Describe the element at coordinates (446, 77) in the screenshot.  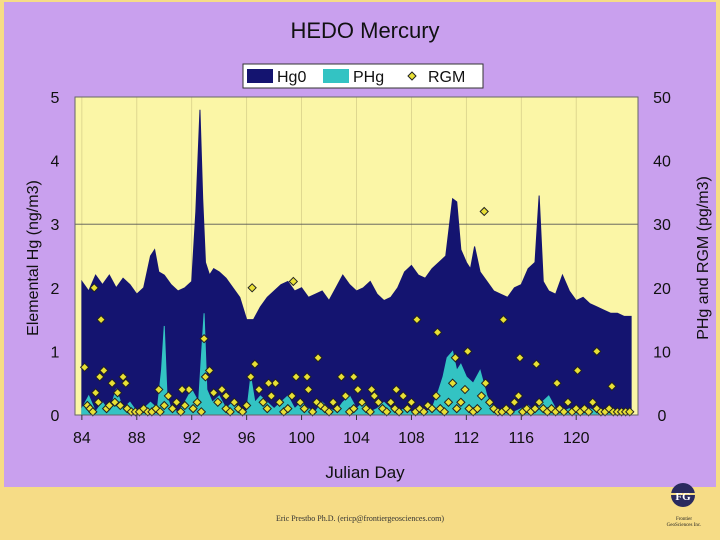
I see `legend-label-rgm: RGM` at that location.